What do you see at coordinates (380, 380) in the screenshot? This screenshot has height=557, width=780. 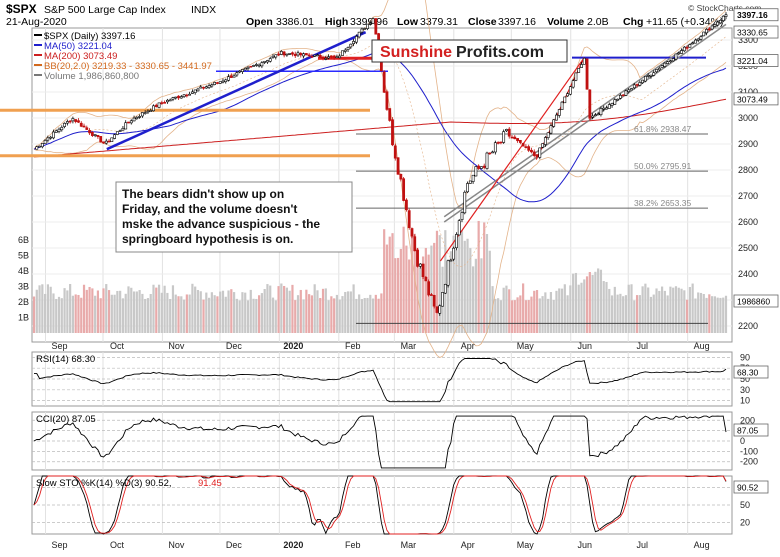 I see `rsi-line` at bounding box center [380, 380].